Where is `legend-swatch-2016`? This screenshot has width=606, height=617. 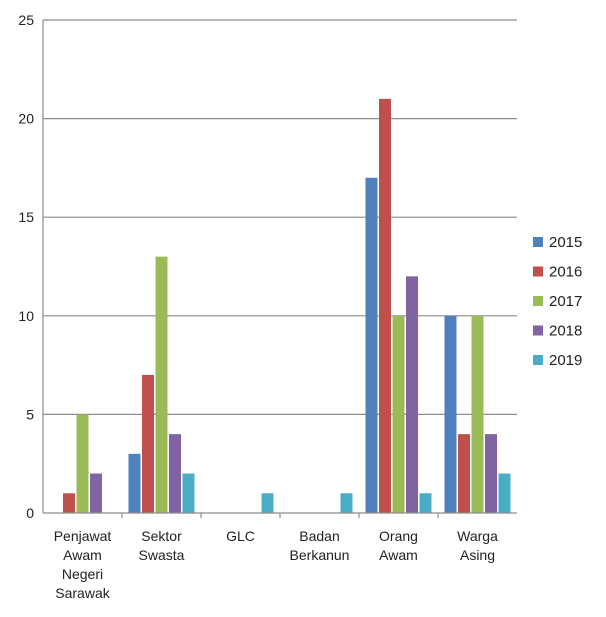 legend-swatch-2016 is located at coordinates (538, 271).